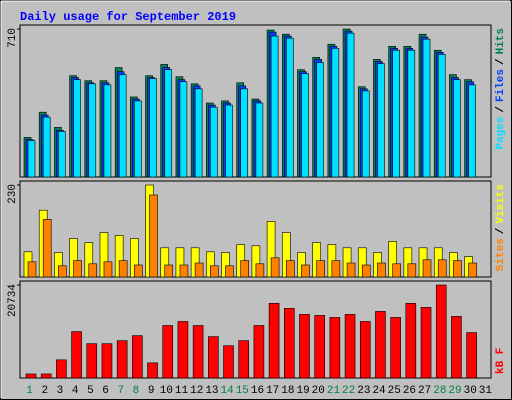  What do you see at coordinates (501, 85) in the screenshot?
I see `legend-entry: Files` at bounding box center [501, 85].